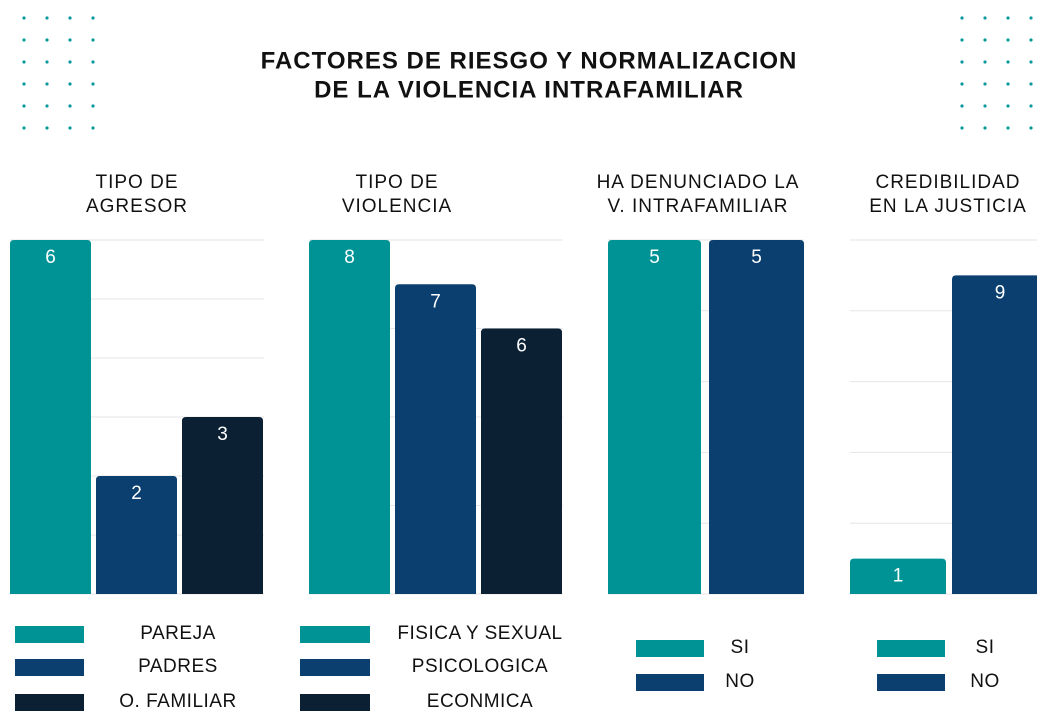  What do you see at coordinates (349, 257) in the screenshot?
I see `value-label: 8` at bounding box center [349, 257].